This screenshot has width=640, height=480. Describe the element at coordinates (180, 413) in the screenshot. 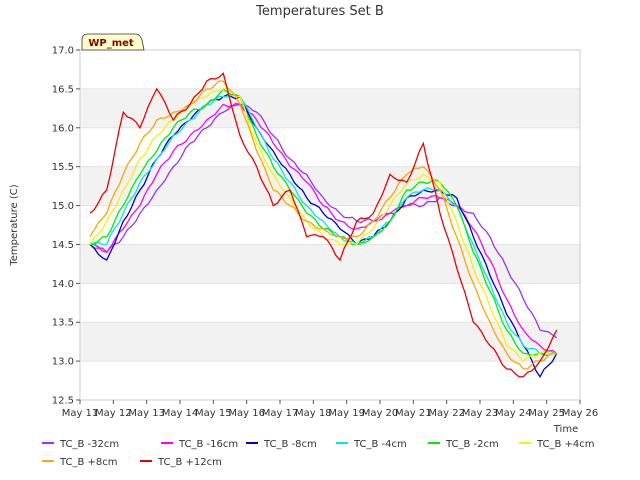

I see `x-tick-label: May 14` at that location.